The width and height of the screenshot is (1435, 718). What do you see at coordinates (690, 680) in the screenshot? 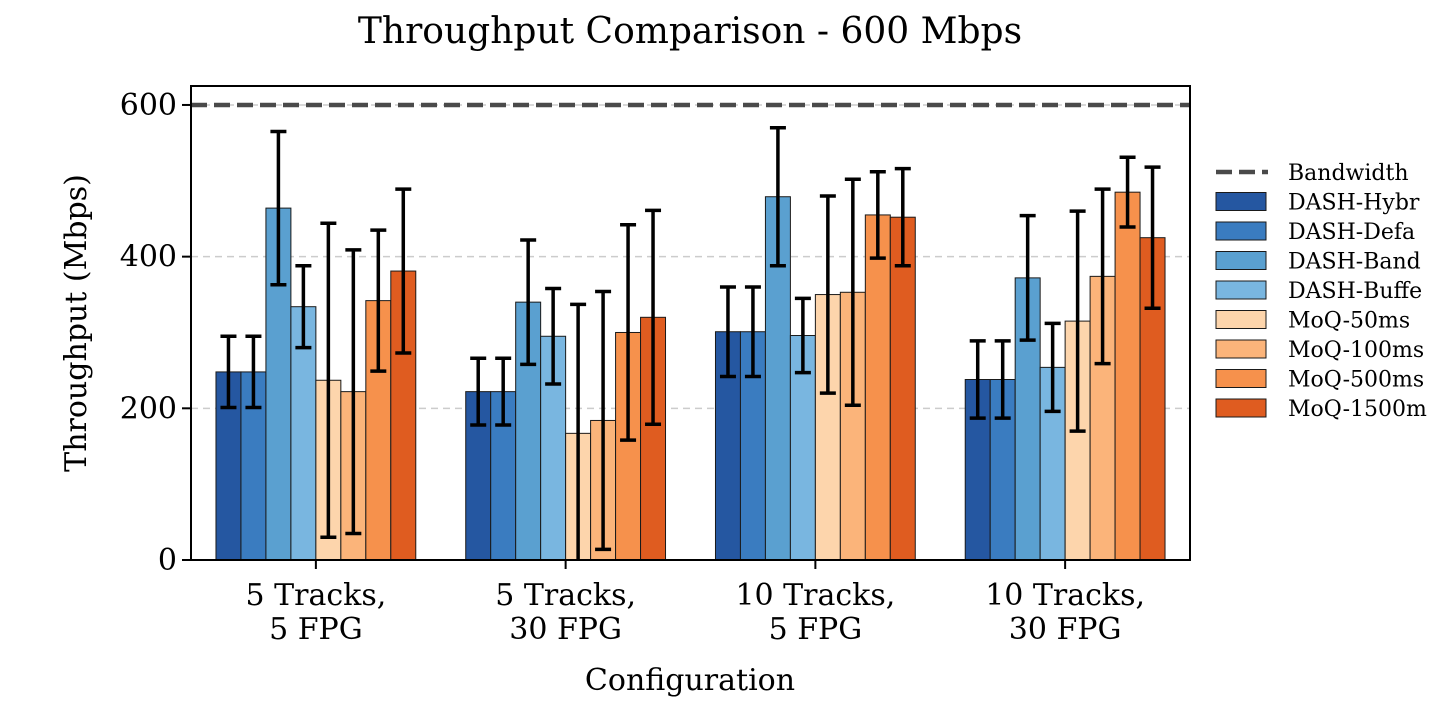
I see `x-axis-label: Configuration` at bounding box center [690, 680].